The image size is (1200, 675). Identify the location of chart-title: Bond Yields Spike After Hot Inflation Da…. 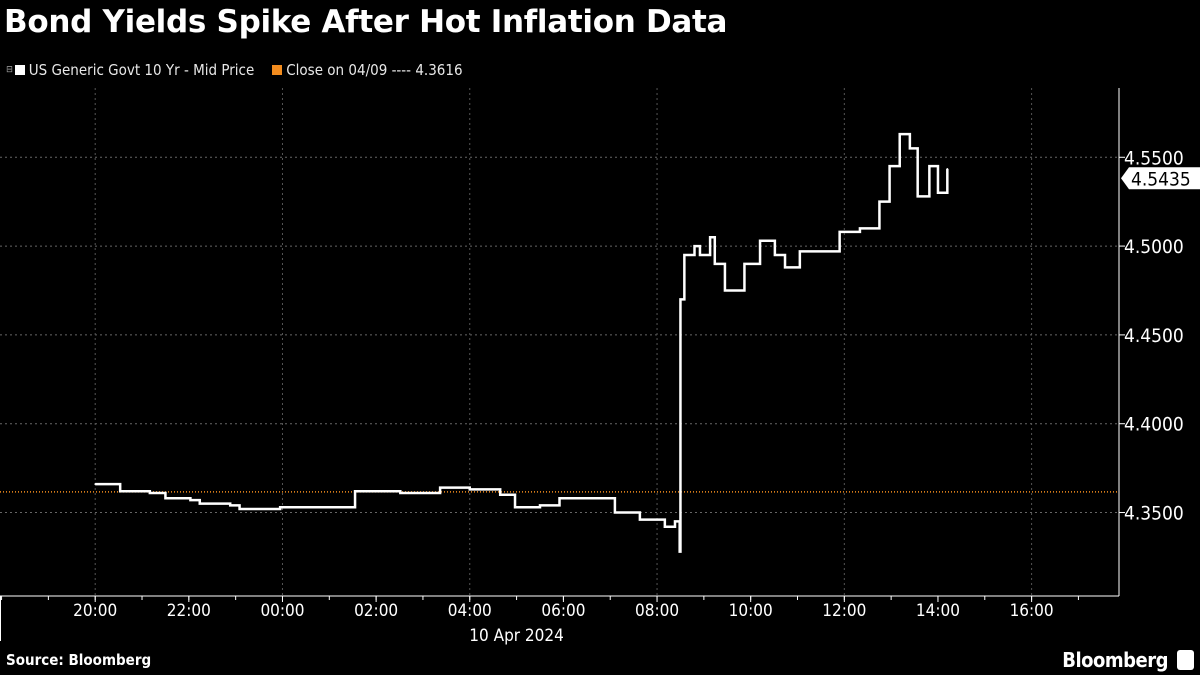
(366, 22).